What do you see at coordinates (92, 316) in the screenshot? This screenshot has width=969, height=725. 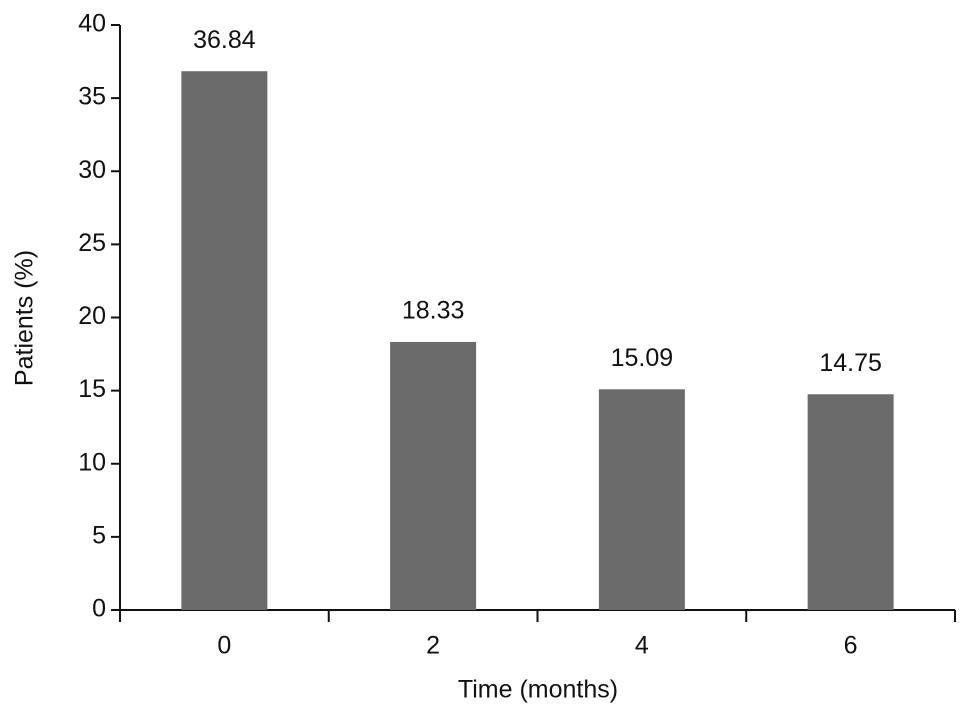 I see `y-tick-label: 20` at bounding box center [92, 316].